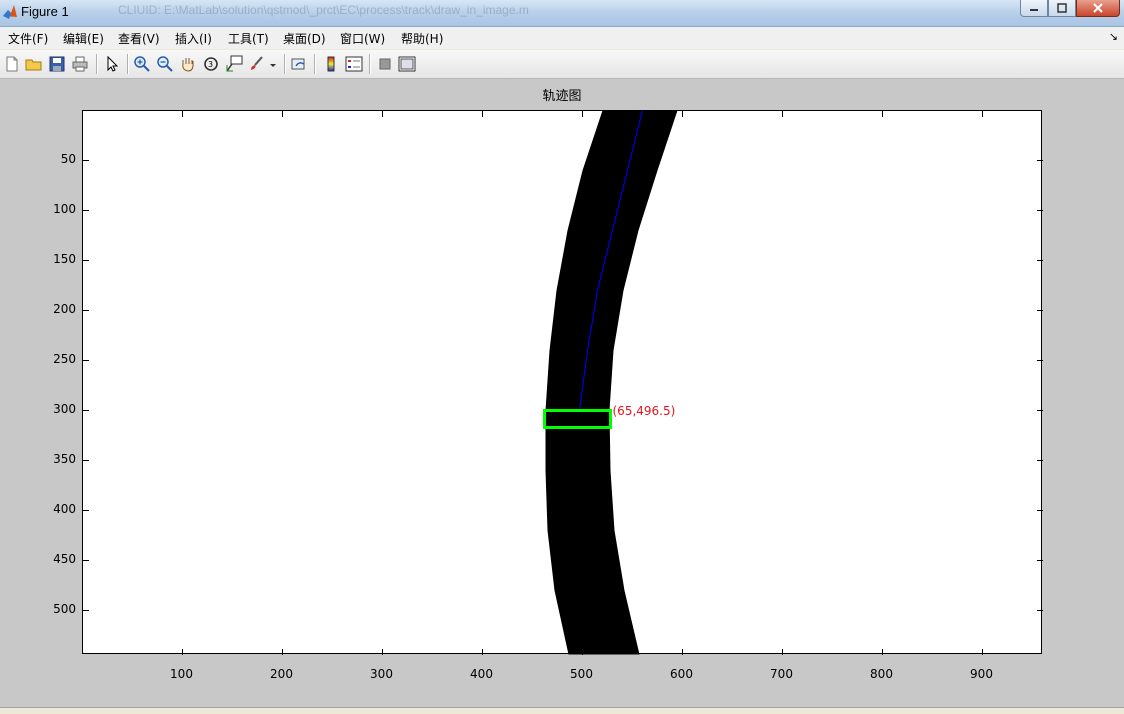 This screenshot has height=714, width=1124. I want to click on maximize-icon, so click(1062, 8).